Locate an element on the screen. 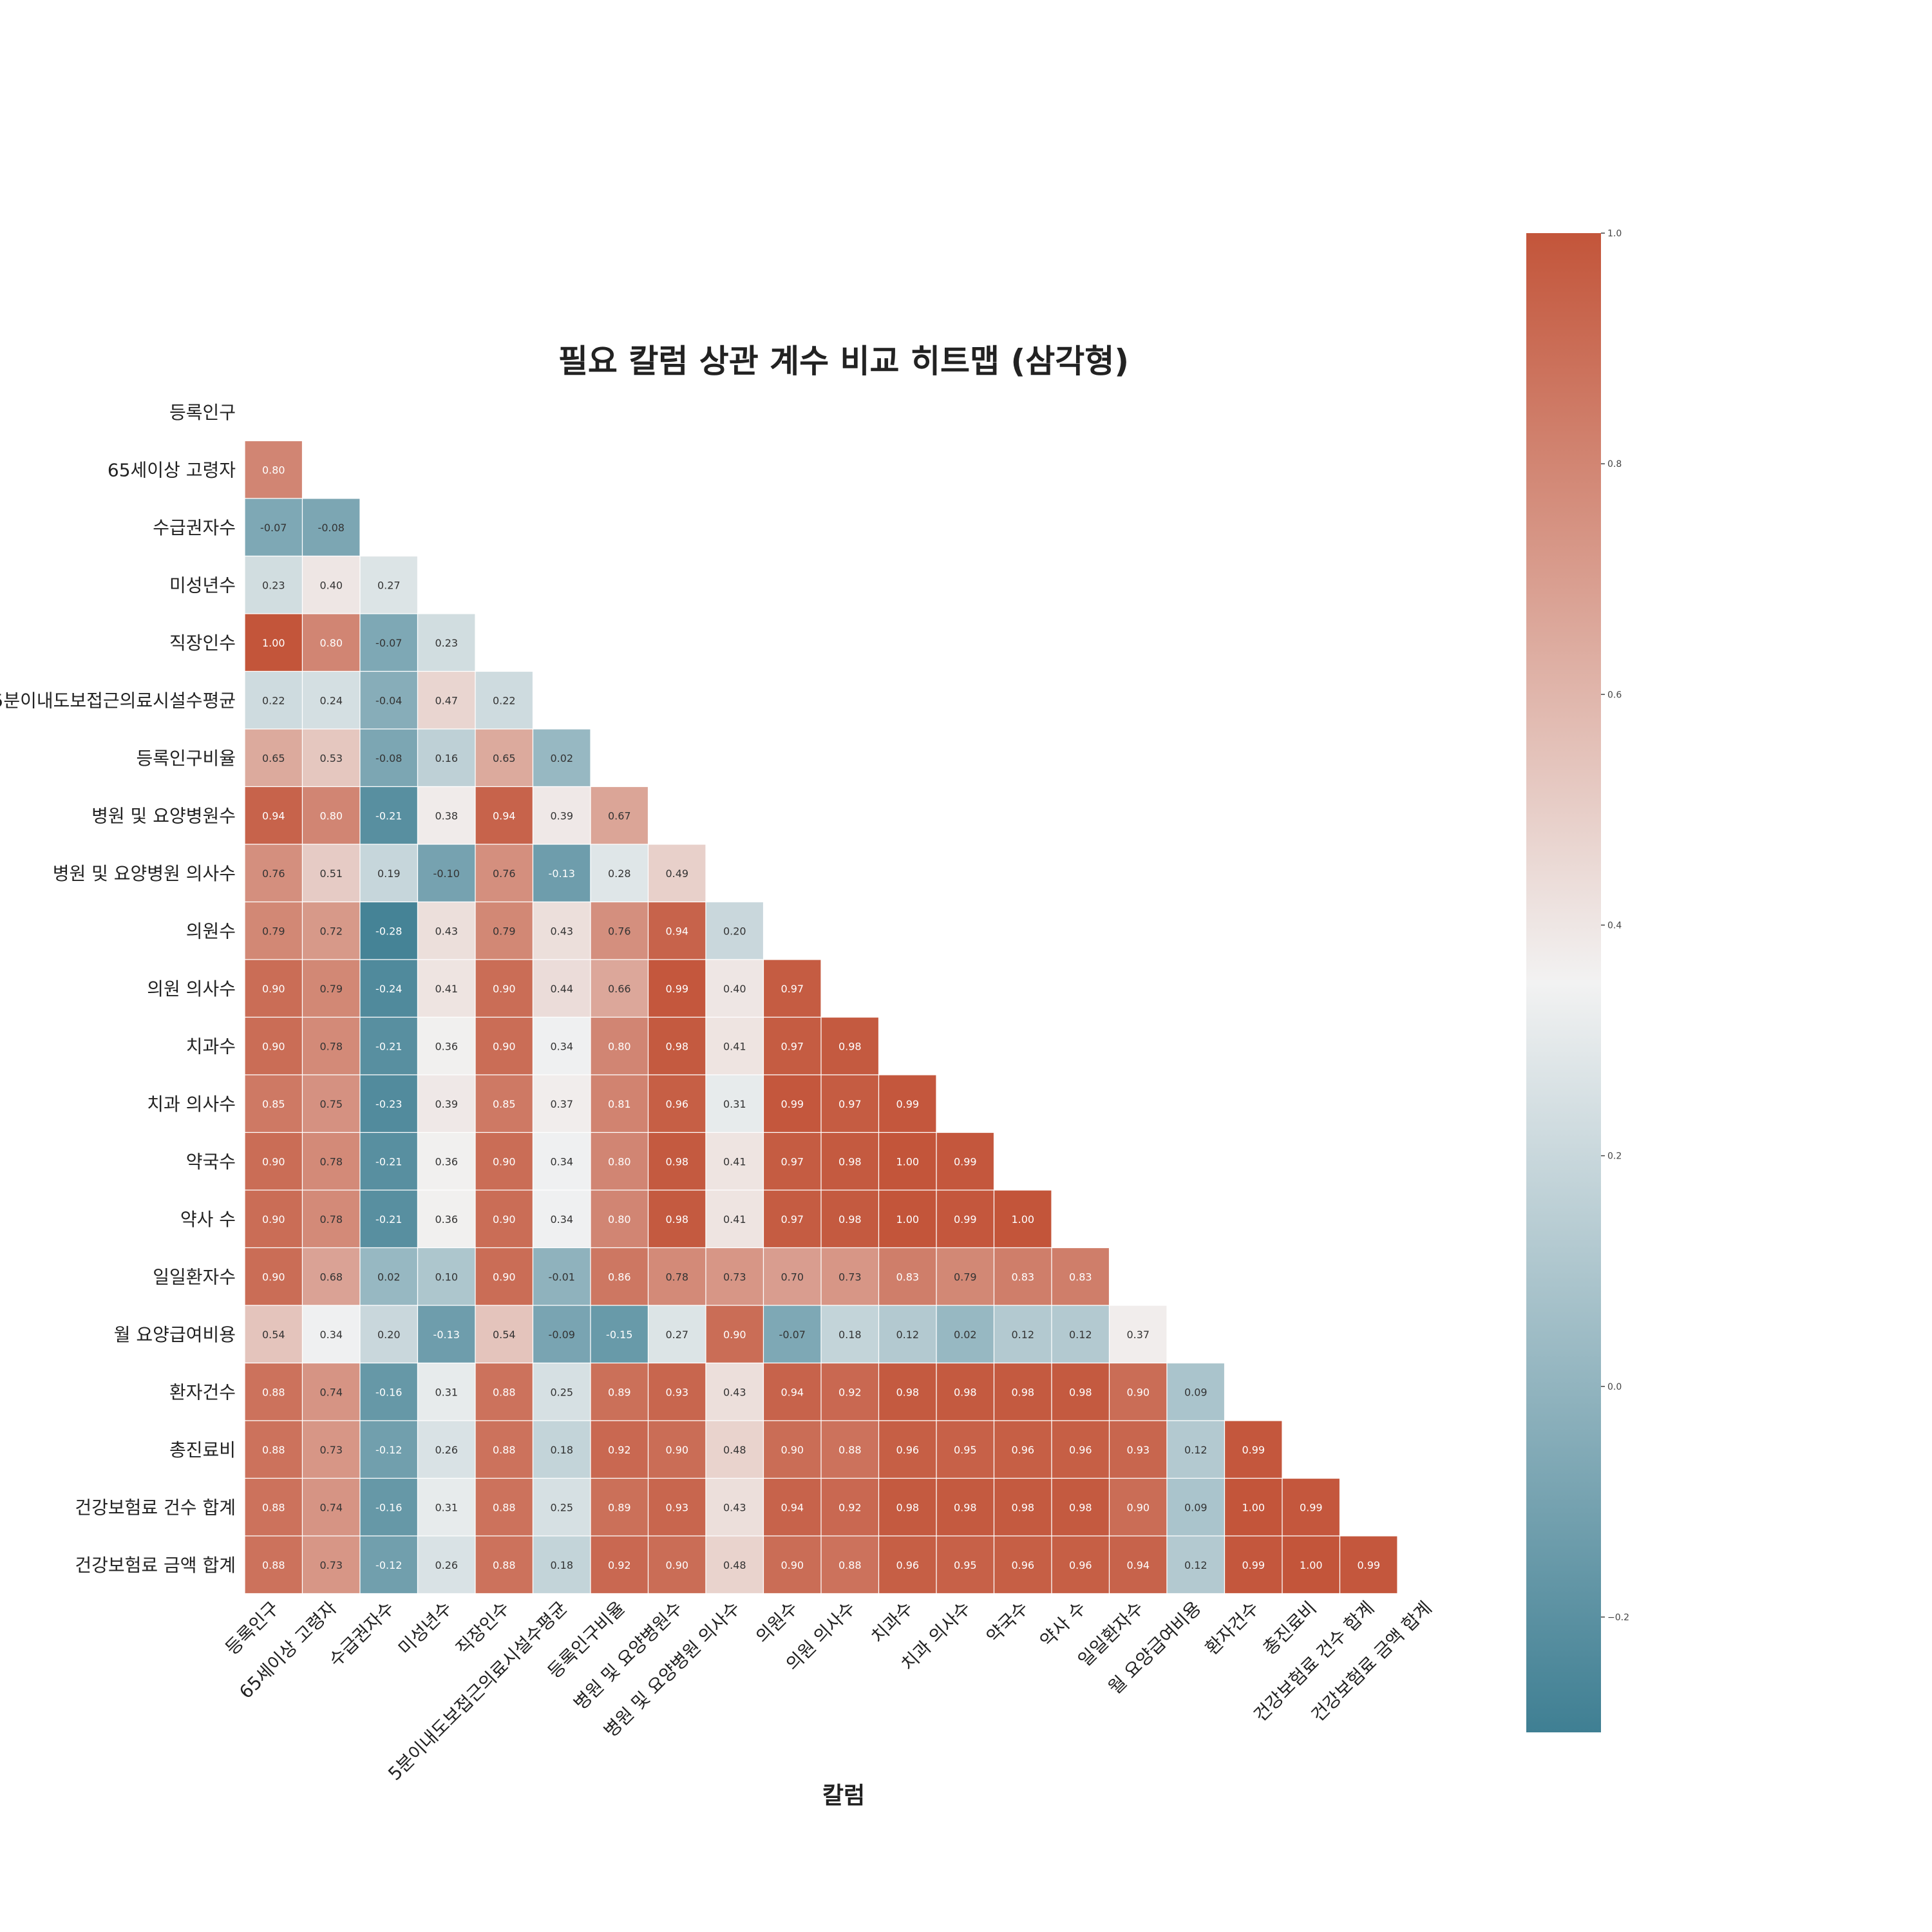 The height and width of the screenshot is (1932, 1932). heatmap-cell-r8-c7 is located at coordinates (677, 874).